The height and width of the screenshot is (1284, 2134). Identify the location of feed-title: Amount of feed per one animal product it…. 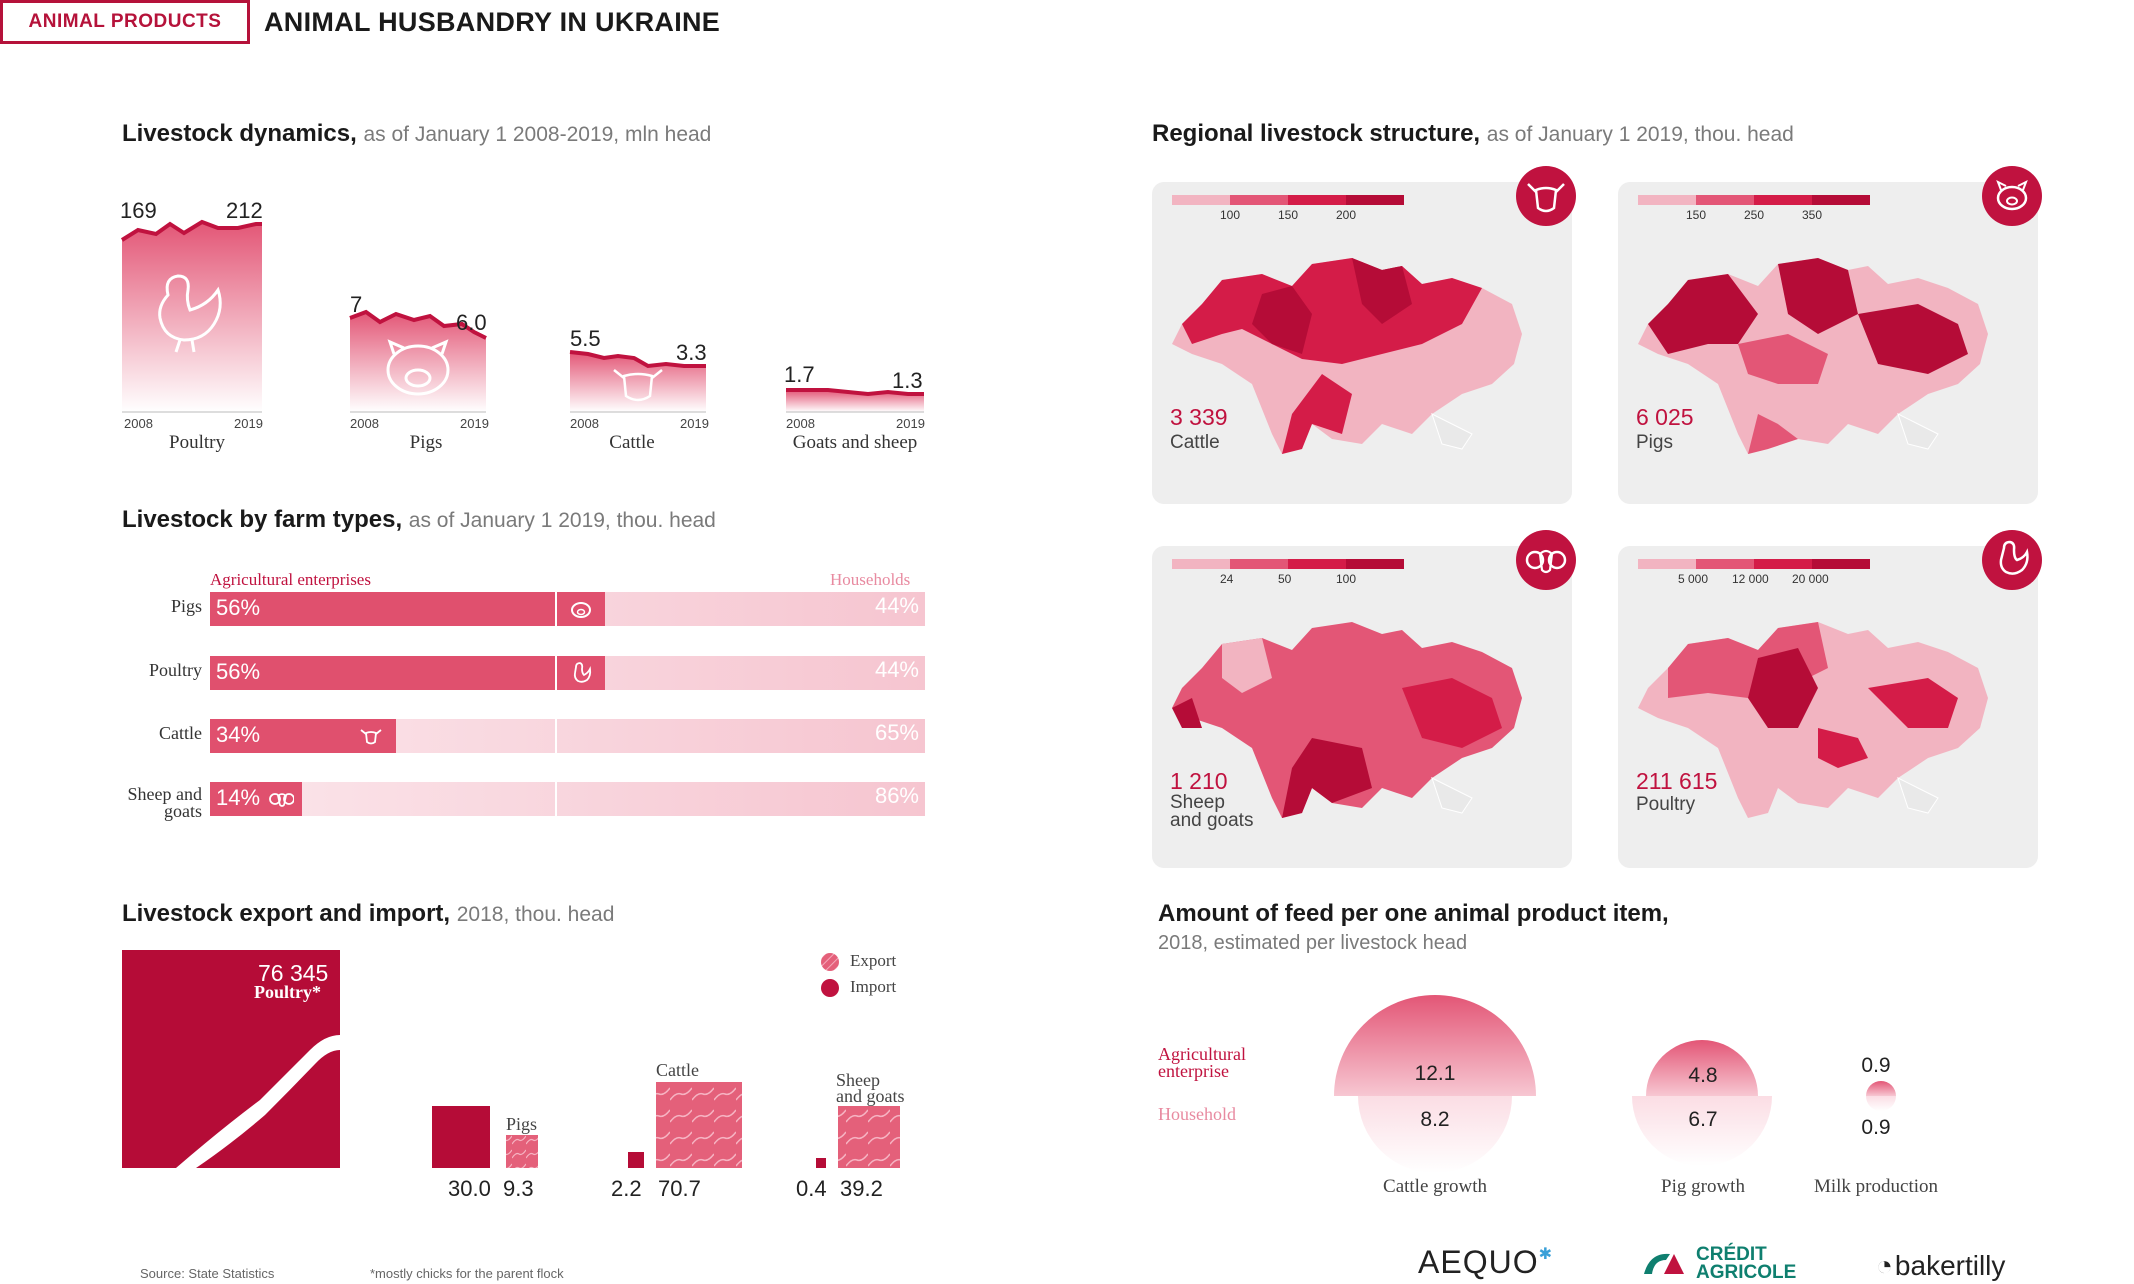
(1413, 913).